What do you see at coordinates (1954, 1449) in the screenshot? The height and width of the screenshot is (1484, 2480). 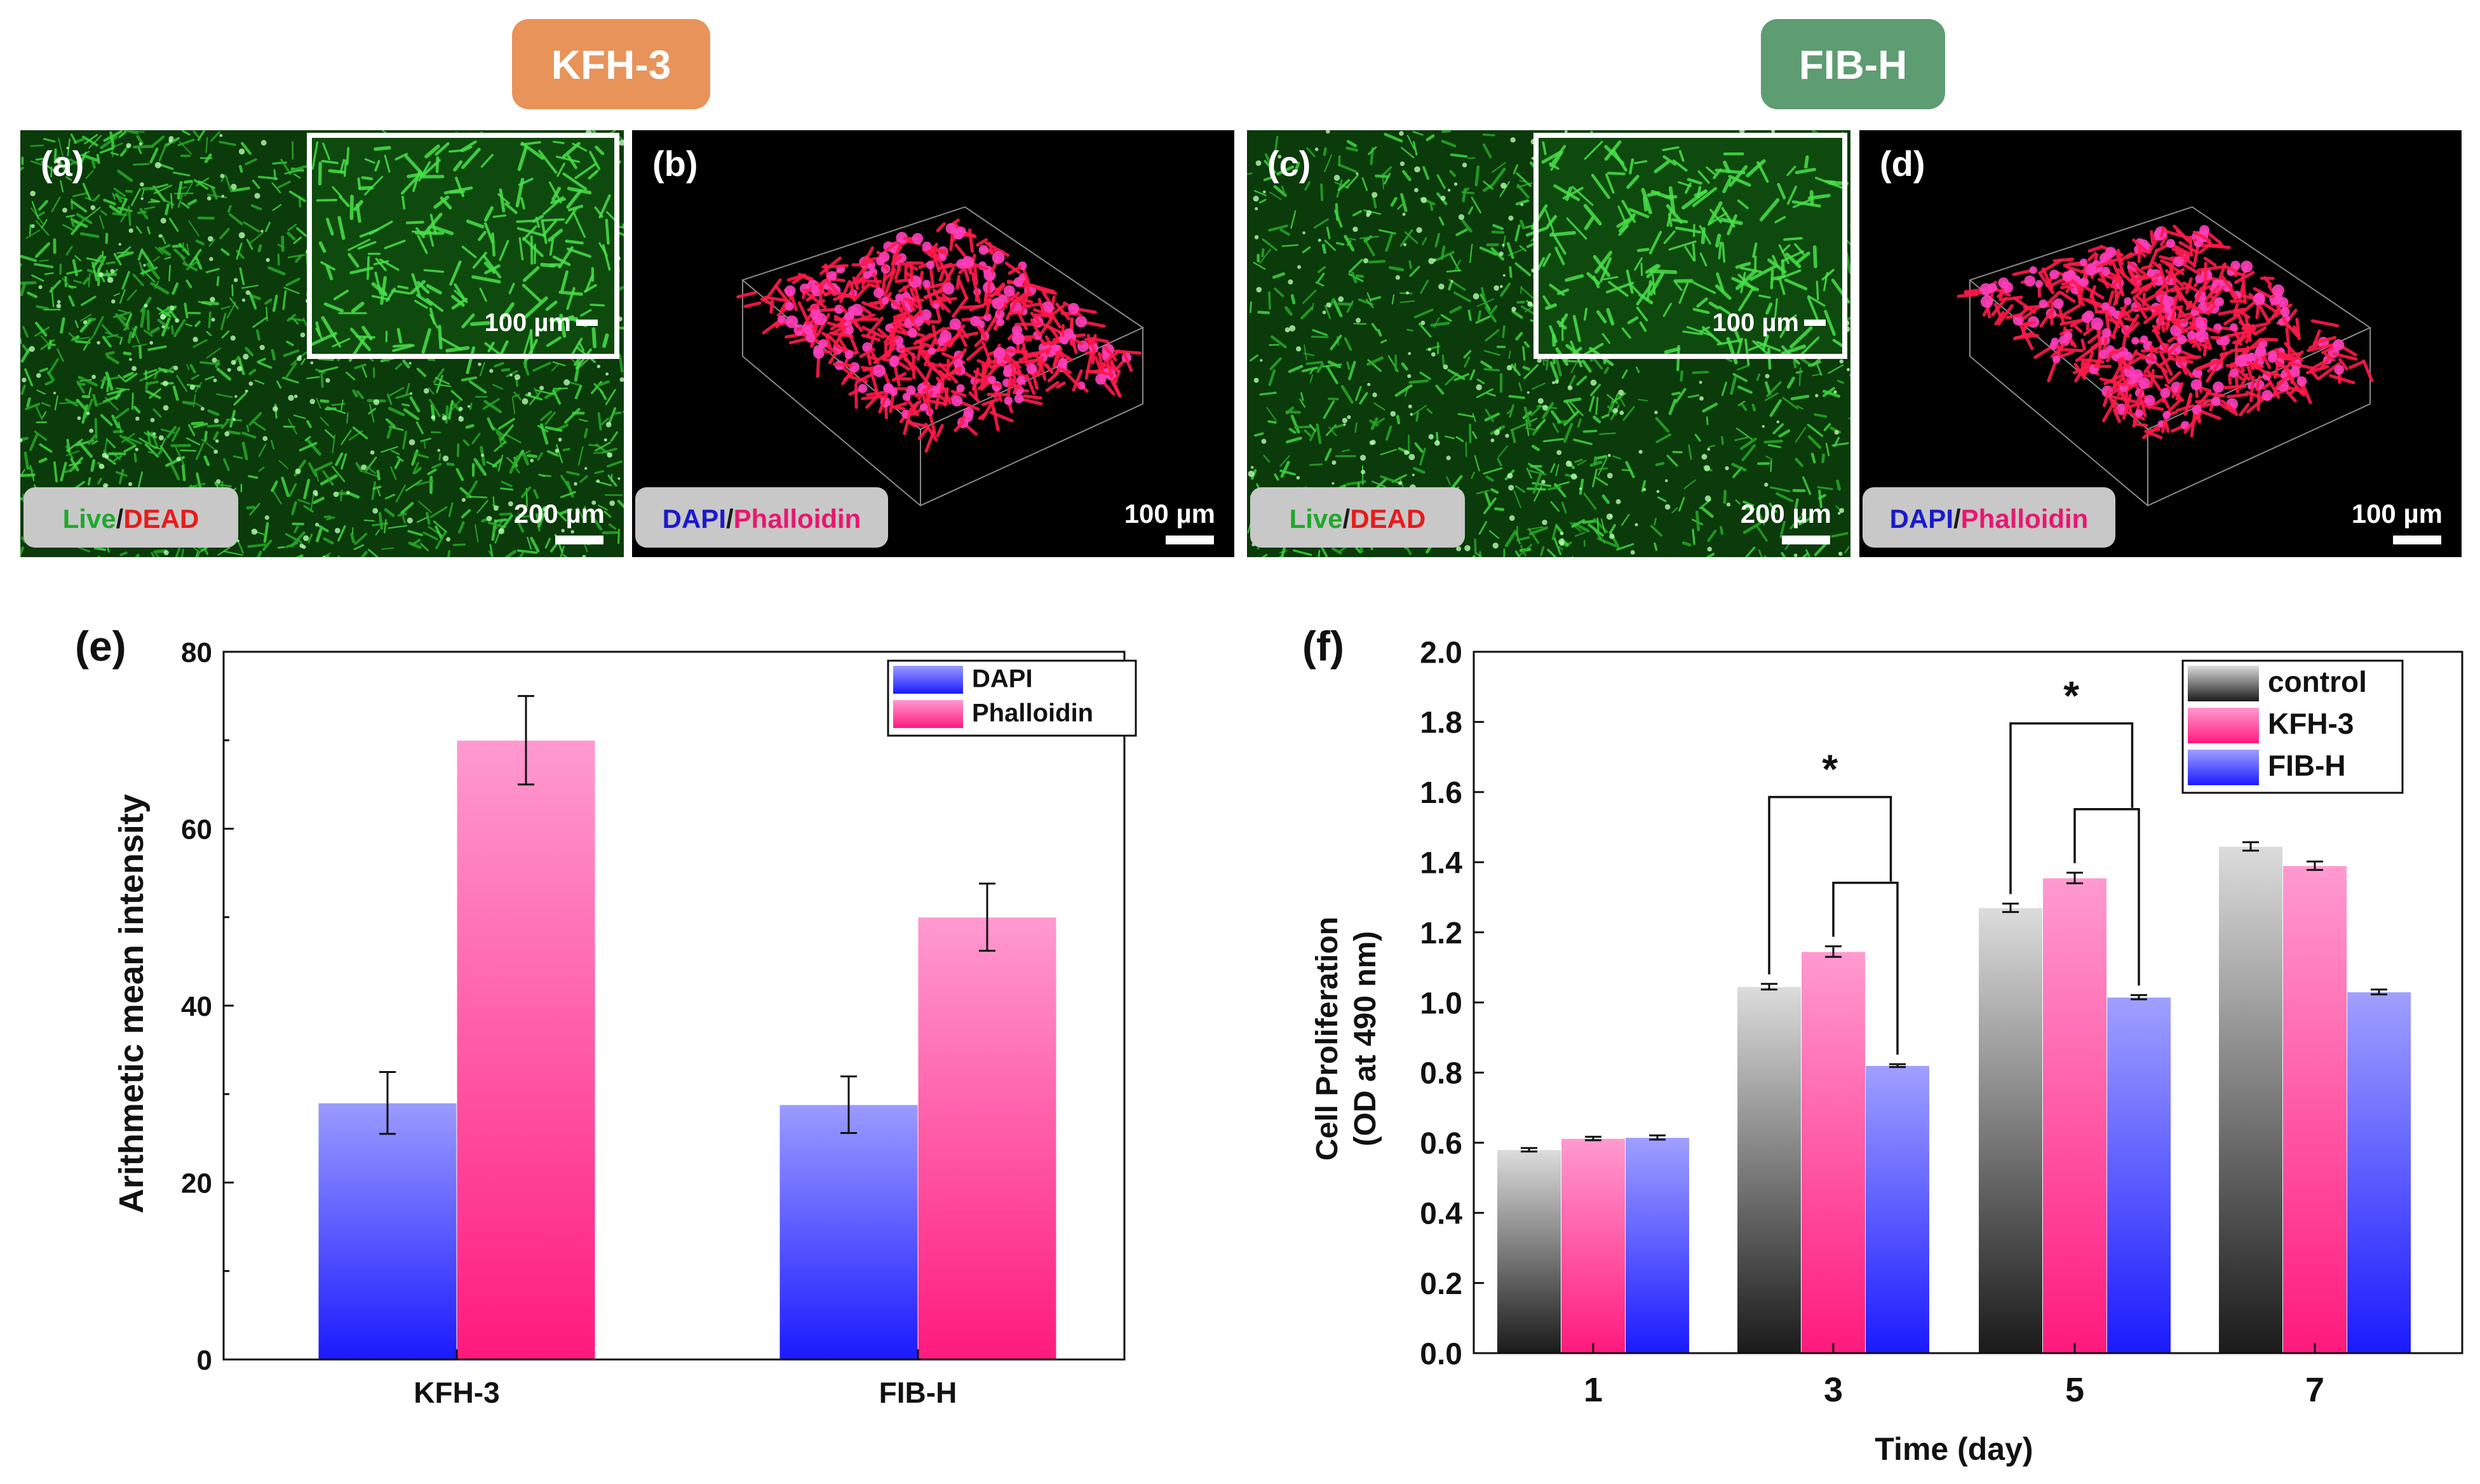 I see `chart-f-xlabel: Time (day)` at bounding box center [1954, 1449].